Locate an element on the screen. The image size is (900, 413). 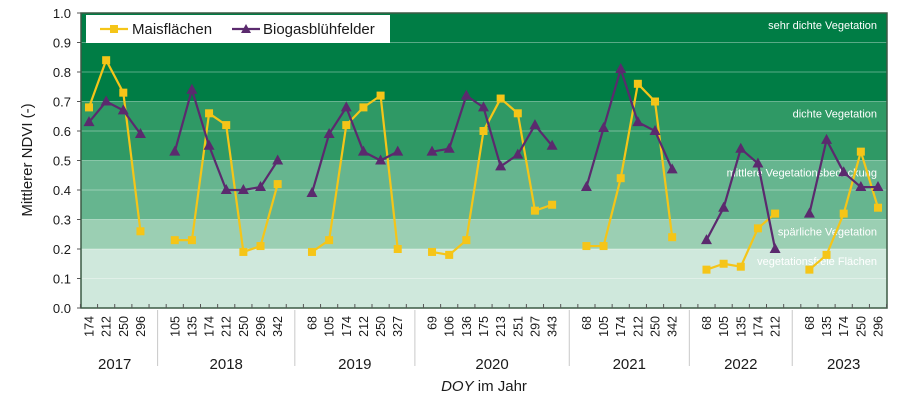
y-tick-label: 0.6 is located at coordinates (62, 131).